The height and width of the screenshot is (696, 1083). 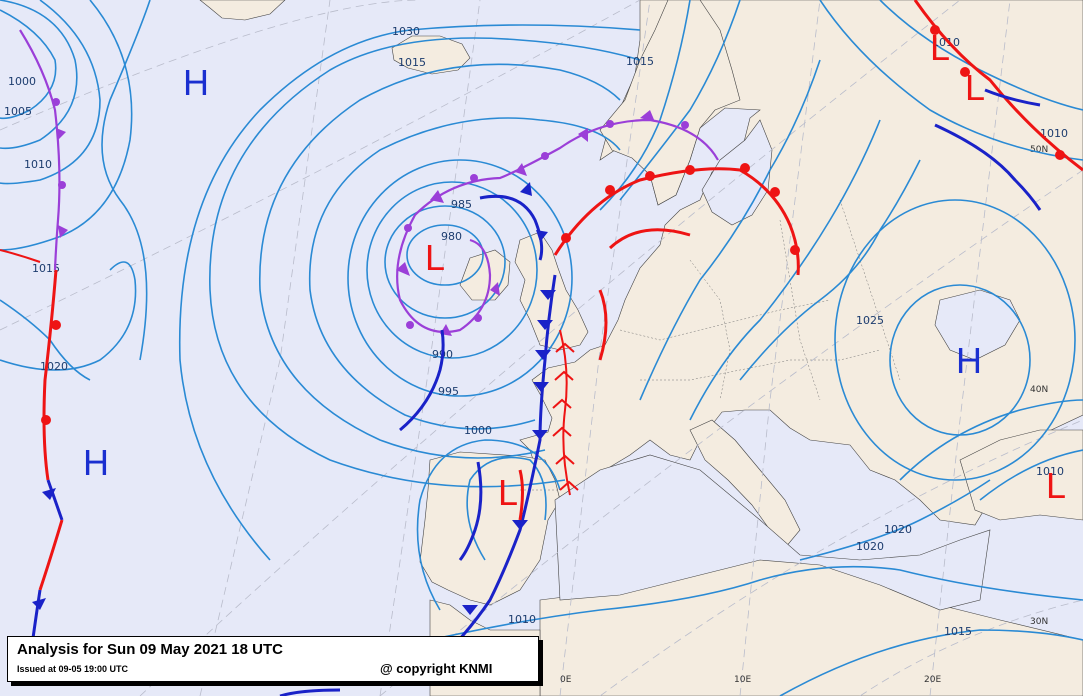 I want to click on isobar-1015-scan, so click(x=680, y=100).